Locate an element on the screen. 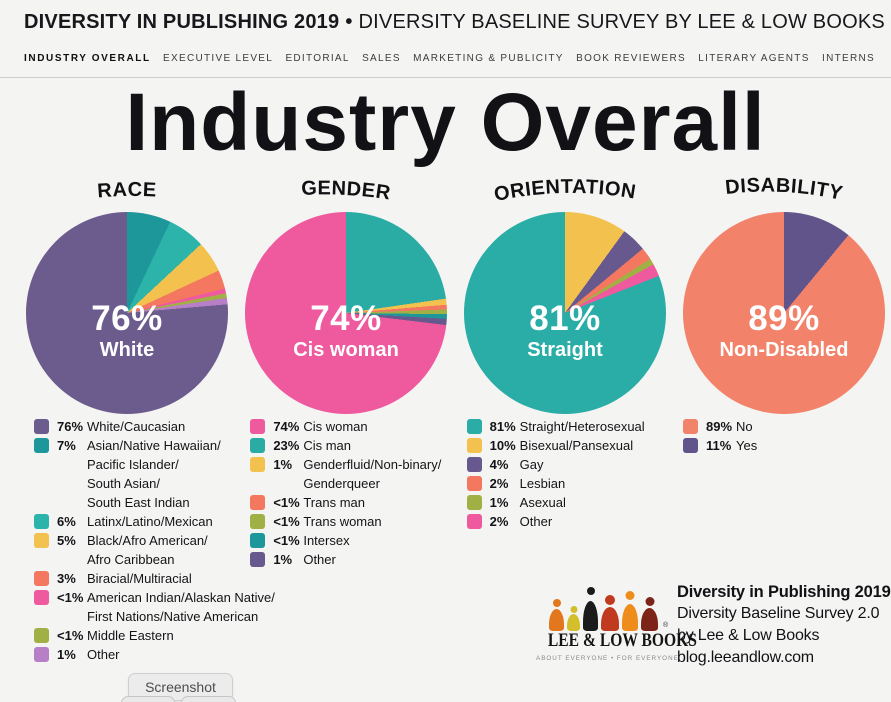  svg-text: GENDER is located at coordinates (346, 190).